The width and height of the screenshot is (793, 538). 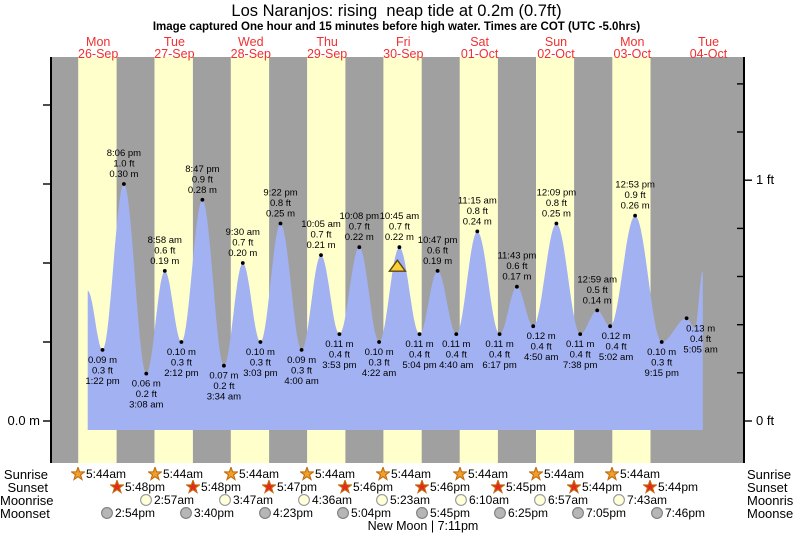 I want to click on low-tide-label: 0.12 m 0.4 ft 4:50 am, so click(x=541, y=347).